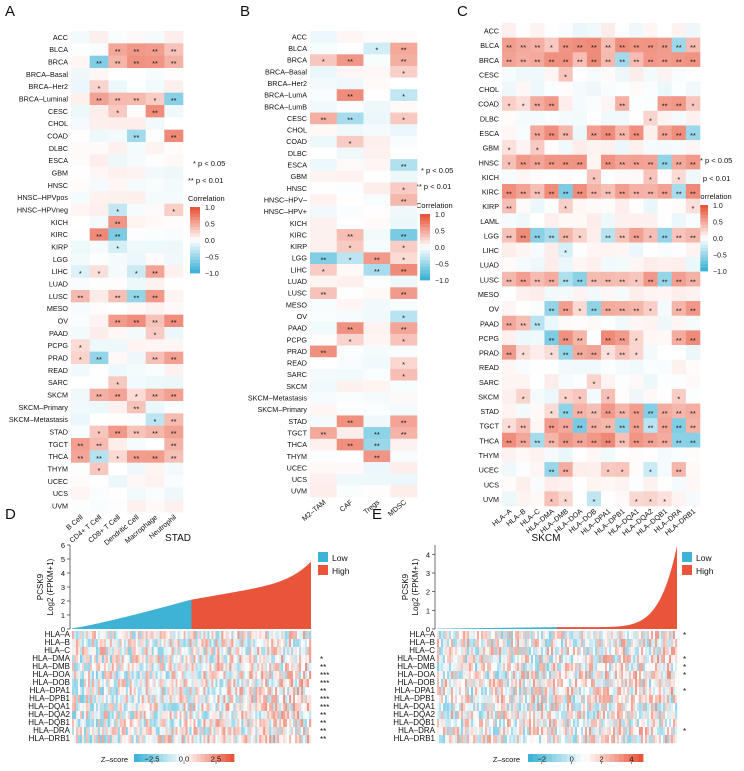 This screenshot has width=744, height=771. Describe the element at coordinates (416, 658) in the screenshot. I see `gene-label: HLA–DMA` at that location.